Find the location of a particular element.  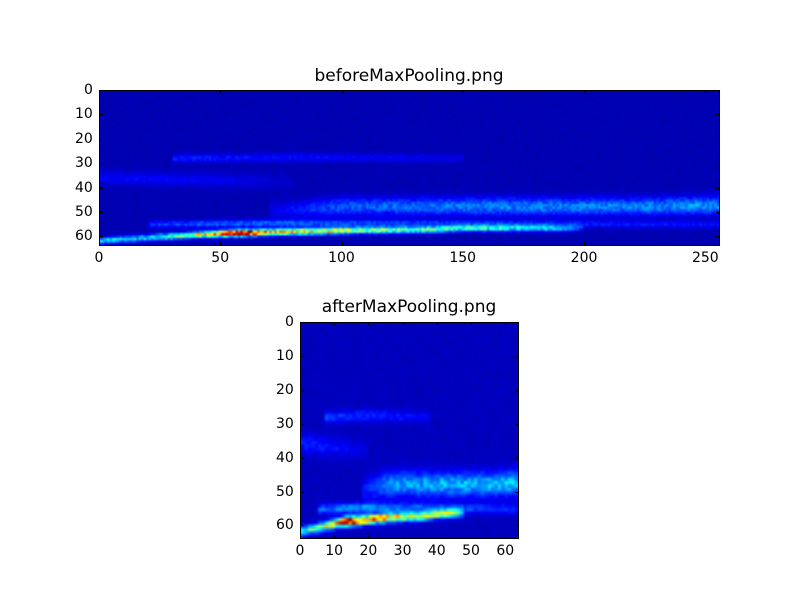

x-tick-label: 30 is located at coordinates (402, 551).